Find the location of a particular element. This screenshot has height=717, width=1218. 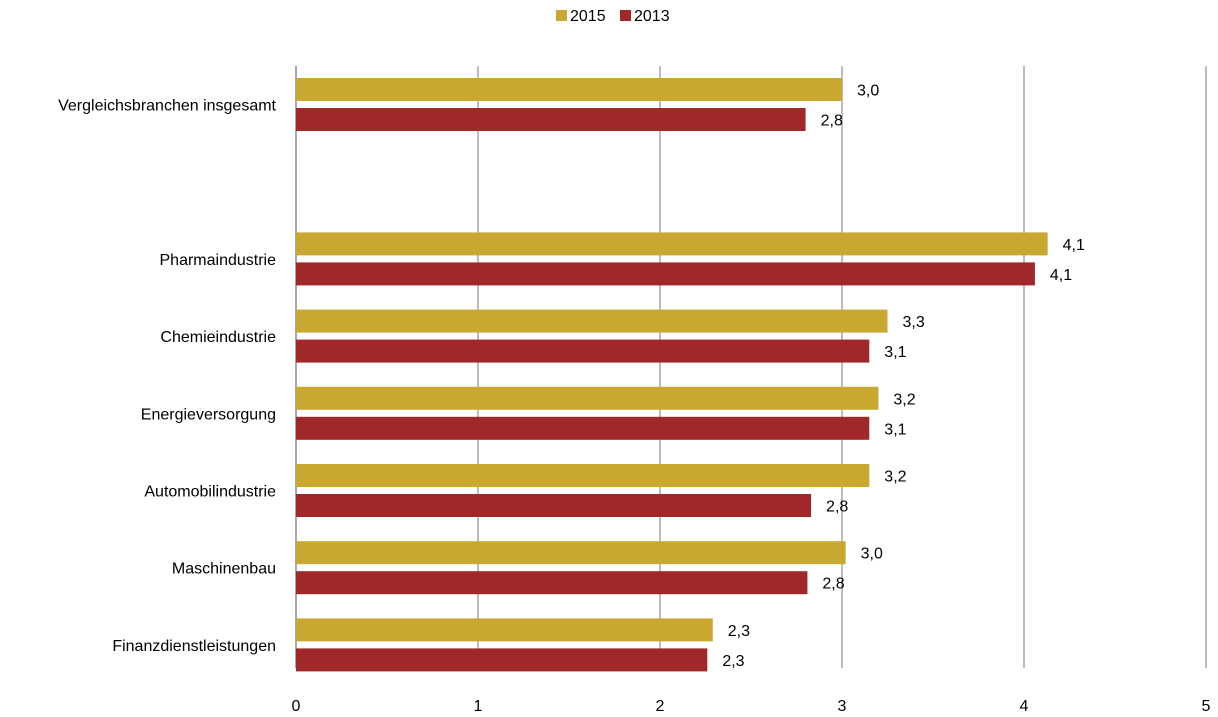

data-label-2013-6: 2,8 is located at coordinates (833, 584).